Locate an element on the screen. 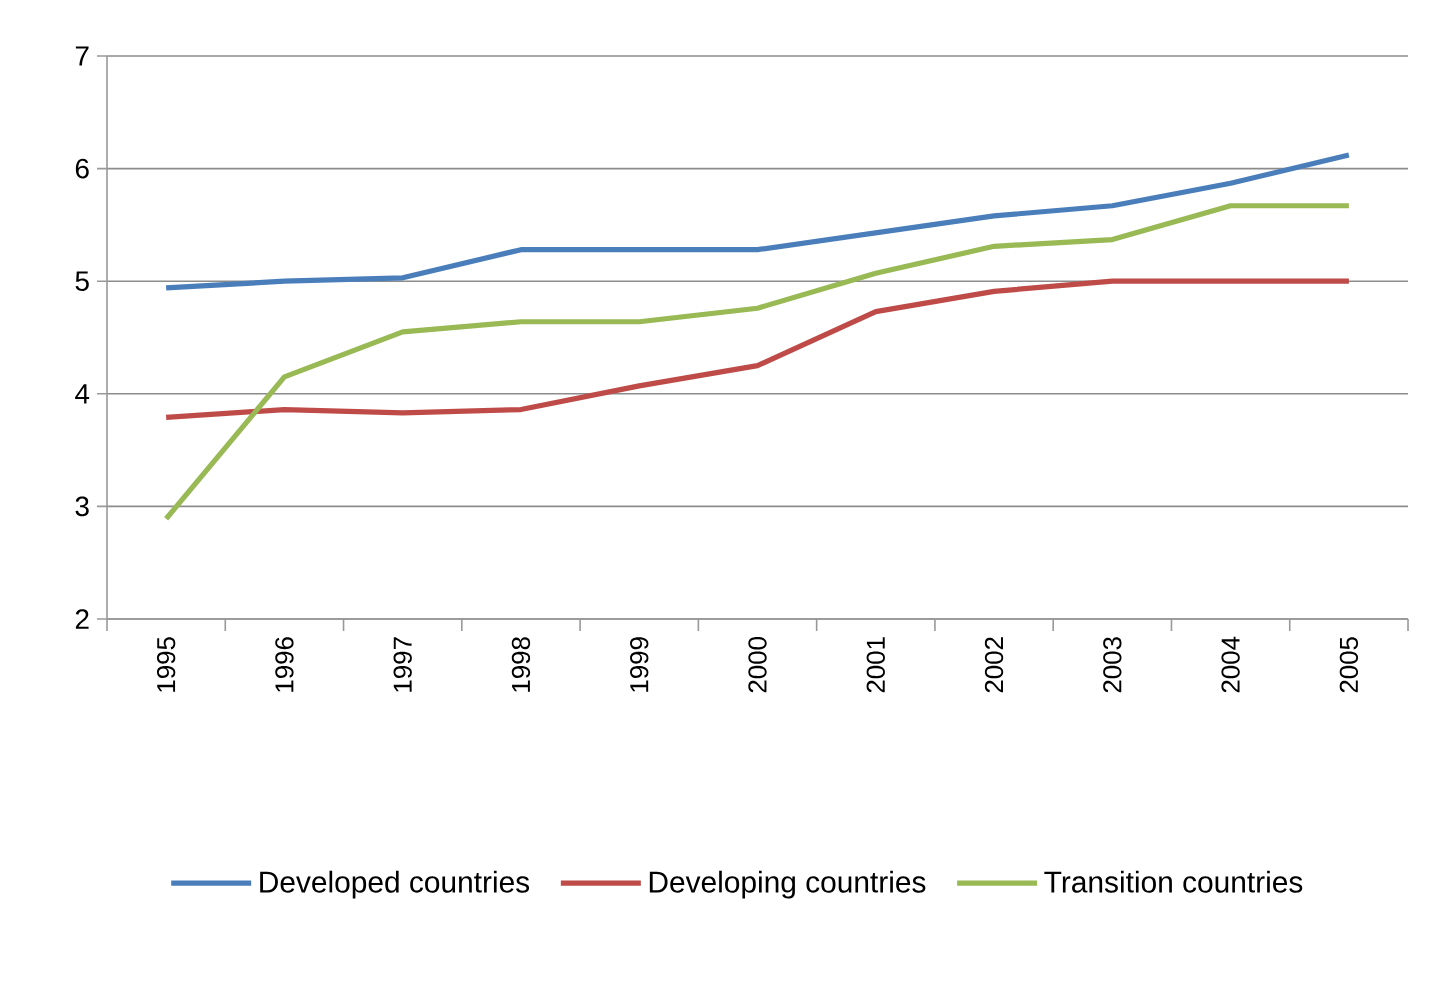 The height and width of the screenshot is (986, 1456). x-tick-label: 1995 is located at coordinates (166, 664).